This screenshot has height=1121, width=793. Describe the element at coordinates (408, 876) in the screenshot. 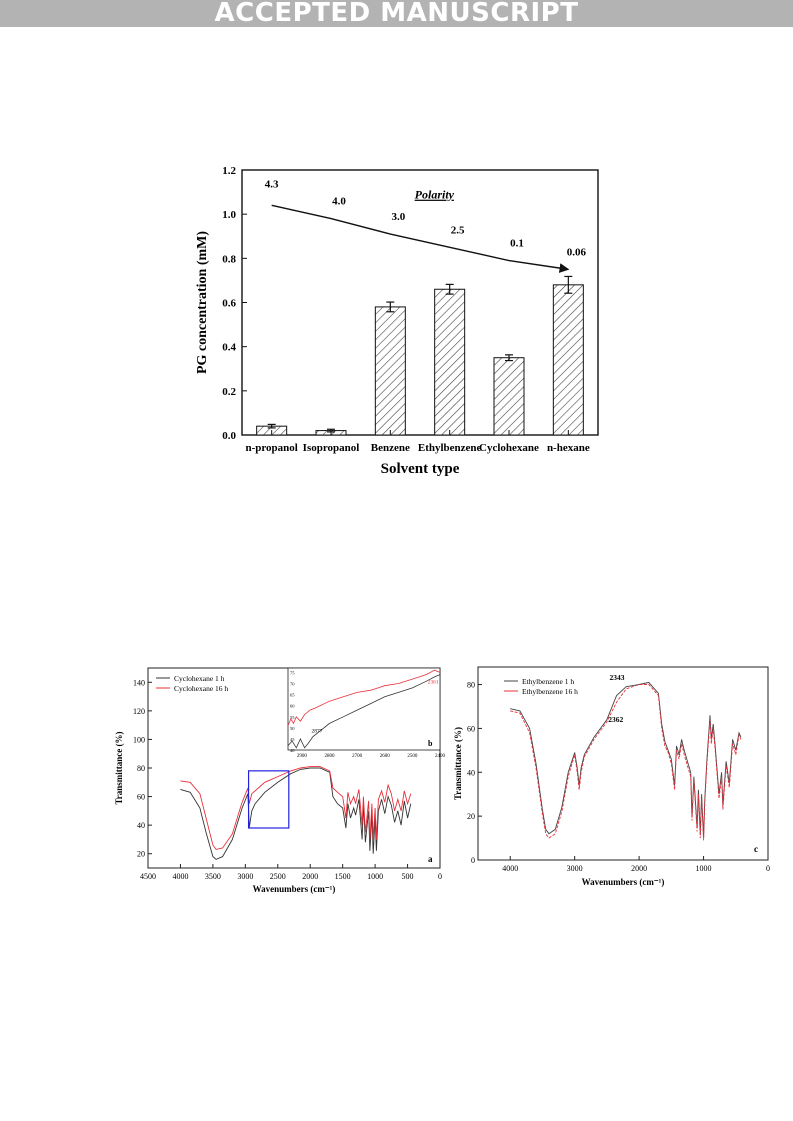

I see `x-tick-label: 500` at that location.